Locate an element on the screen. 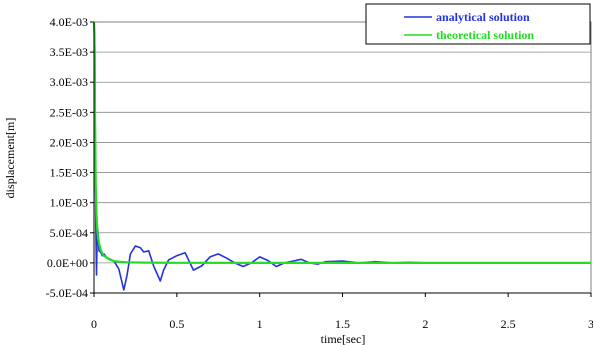  legend-label-theoretical: theoretical solution is located at coordinates (485, 35).